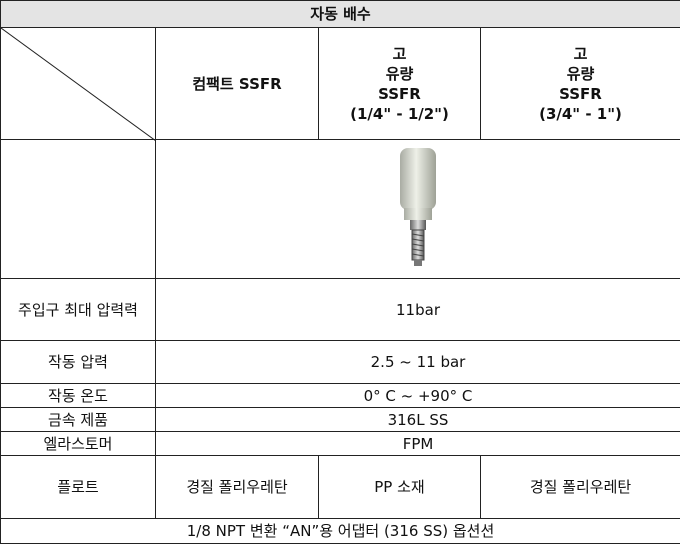  I want to click on footer-cell: 1/8 NPT 변환 “AN”용 어댑터 (316 SS) 옵션션, so click(340, 531).